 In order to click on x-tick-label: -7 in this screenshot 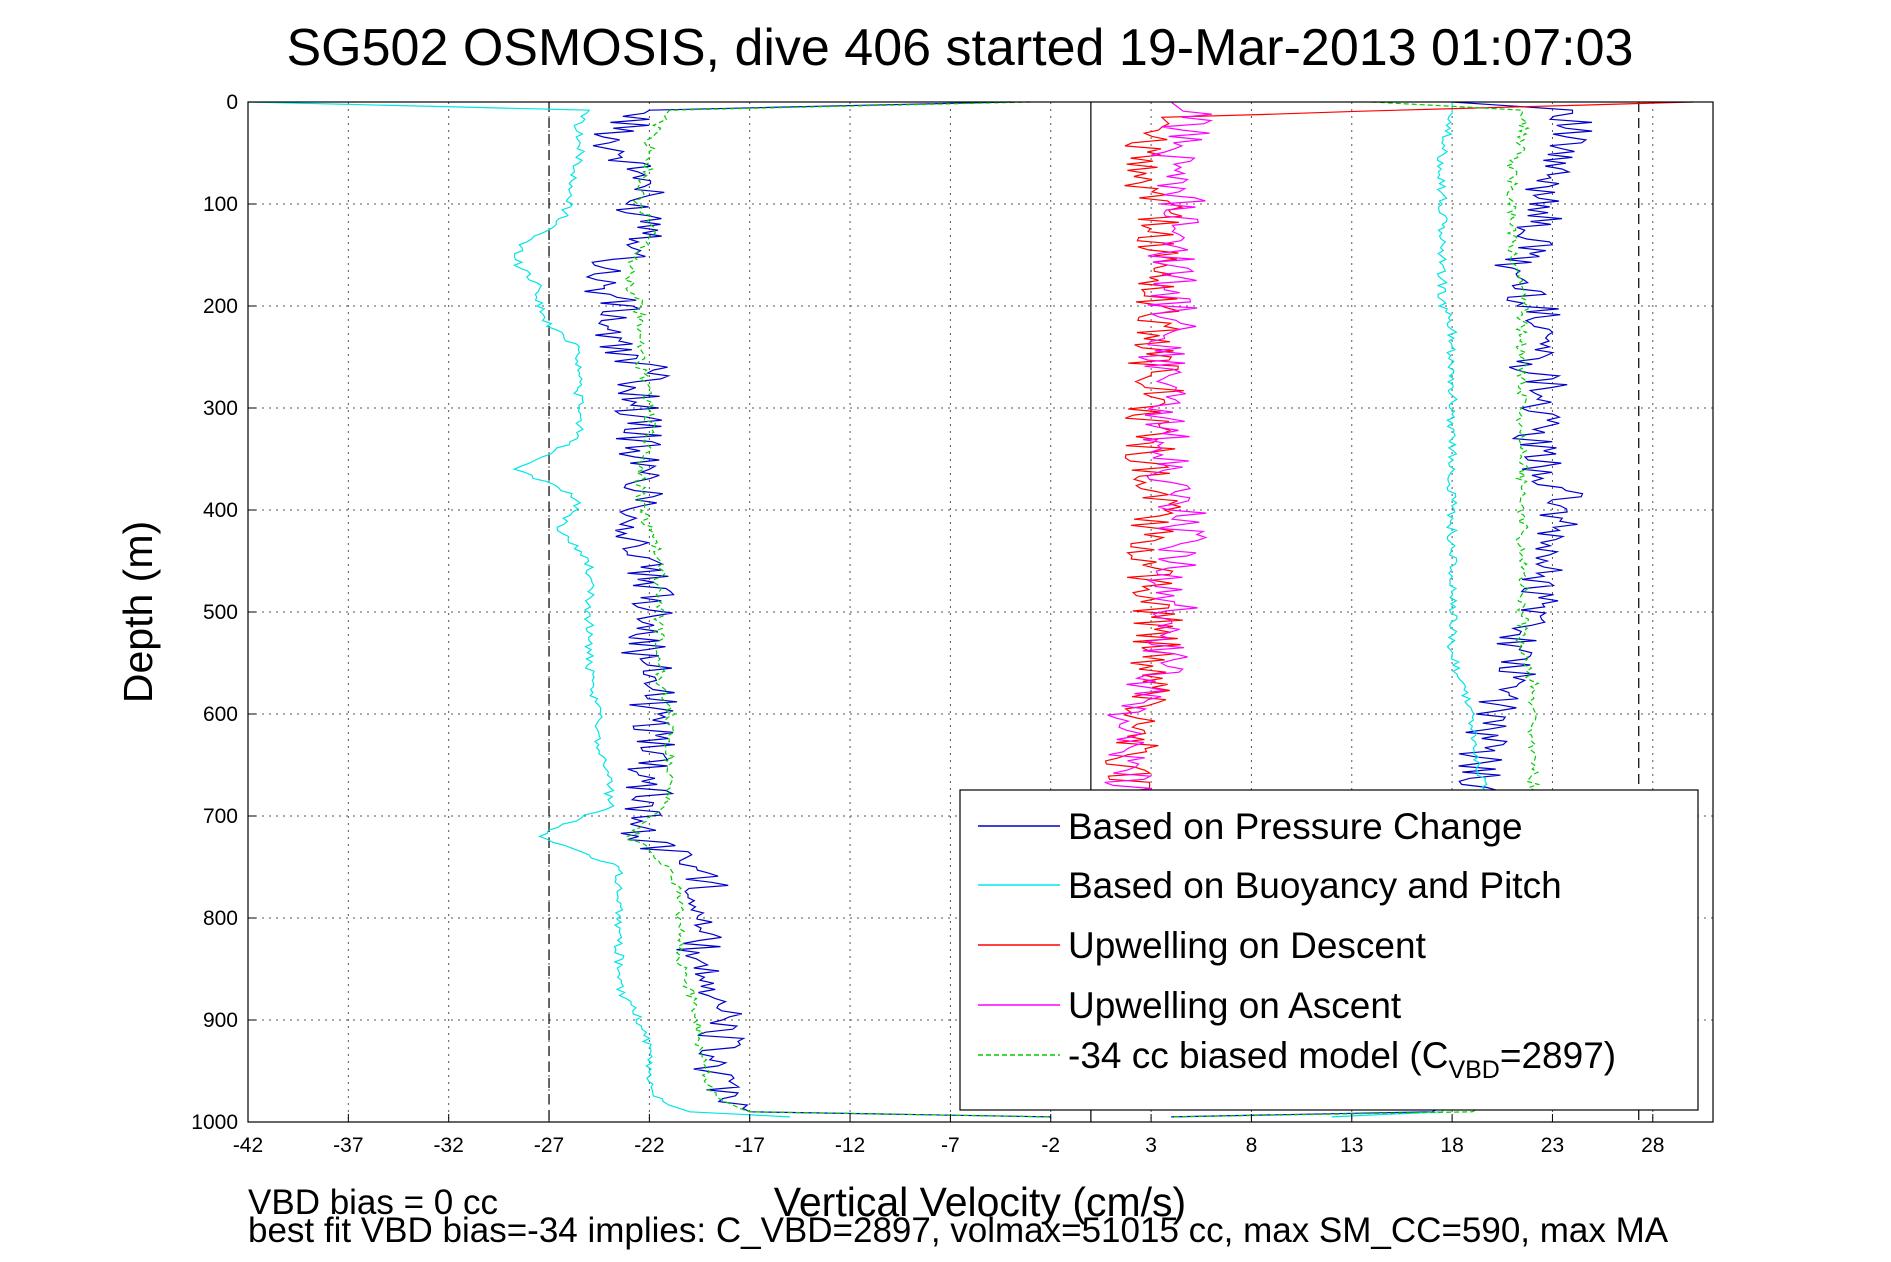, I will do `click(950, 1145)`.